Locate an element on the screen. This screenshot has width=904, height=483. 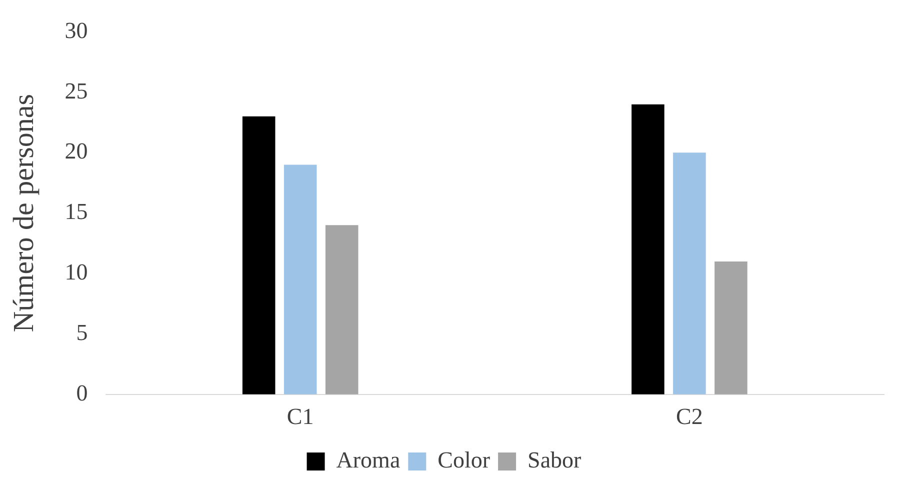
legend-label: Color is located at coordinates (464, 460).